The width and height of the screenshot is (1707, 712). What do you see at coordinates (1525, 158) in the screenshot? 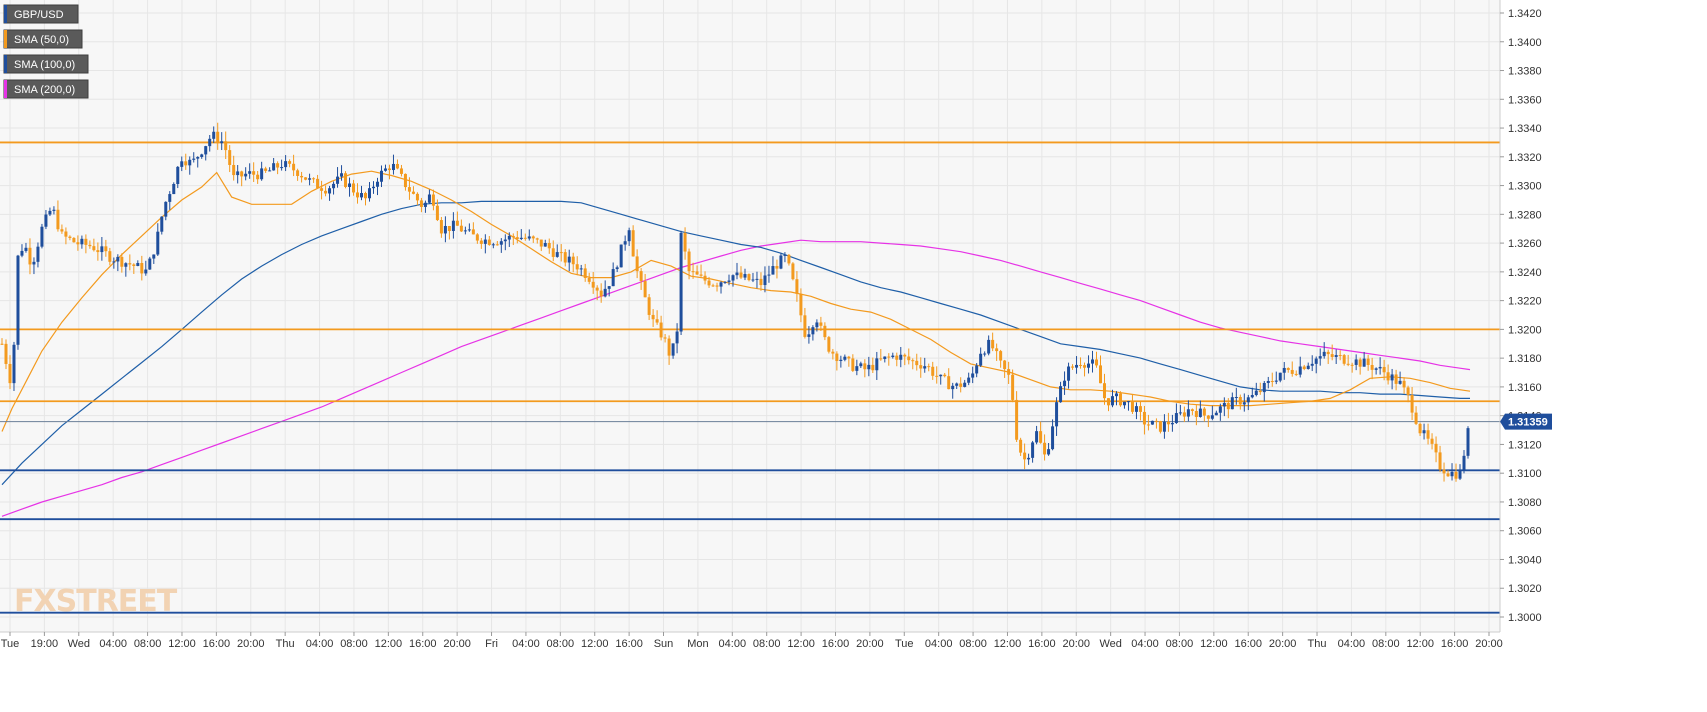
I see `y-tick-label: 1.3320` at bounding box center [1525, 158].